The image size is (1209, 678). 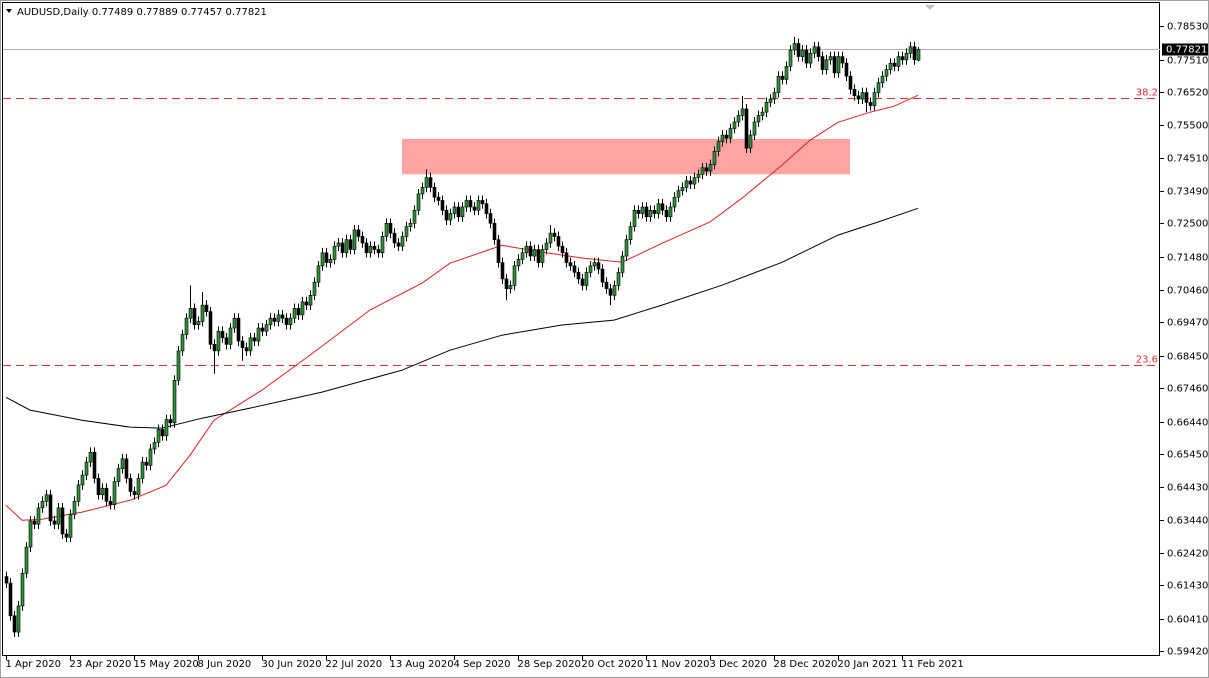 I want to click on y-tick-label: 0.77510, so click(x=1187, y=61).